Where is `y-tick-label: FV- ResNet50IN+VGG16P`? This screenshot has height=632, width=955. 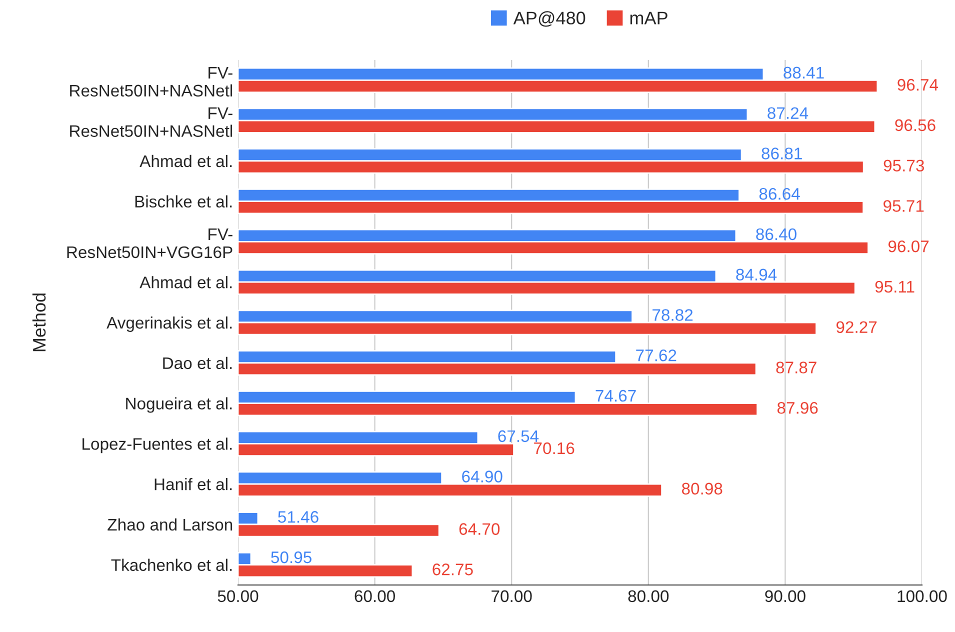 y-tick-label: FV- ResNet50IN+VGG16P is located at coordinates (149, 243).